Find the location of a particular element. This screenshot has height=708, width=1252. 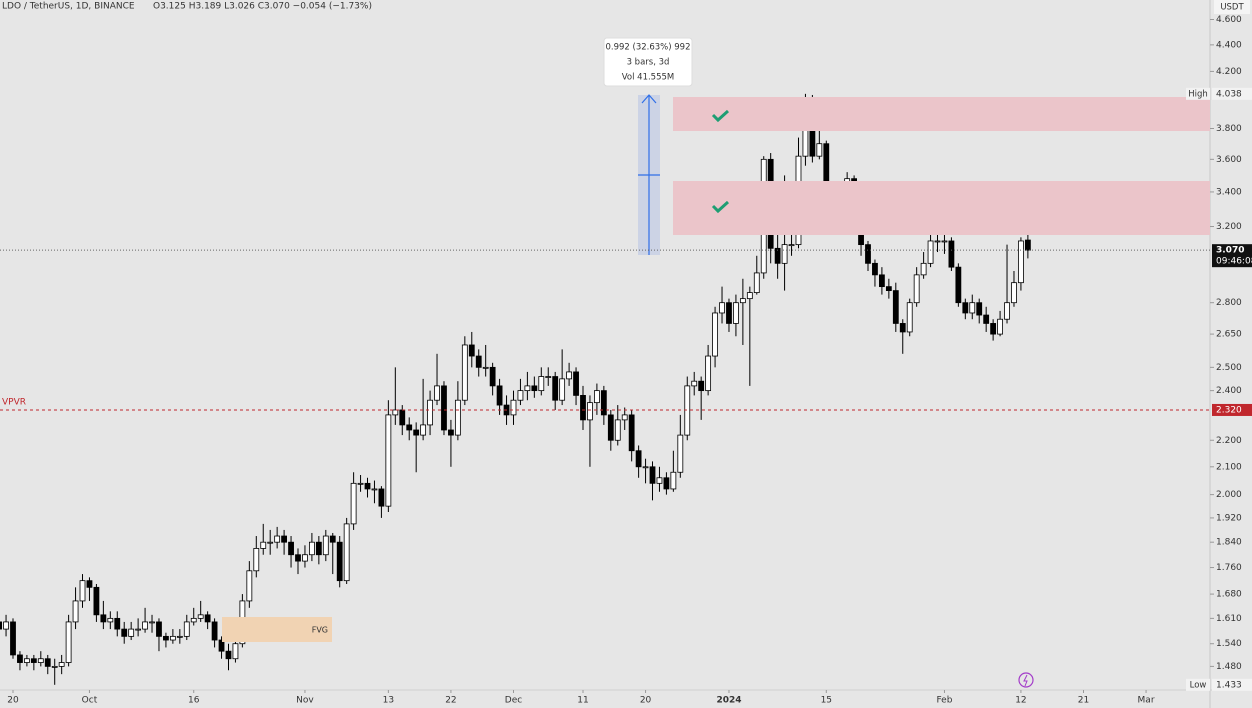

y-tick-label: 2.650 is located at coordinates (1229, 335).